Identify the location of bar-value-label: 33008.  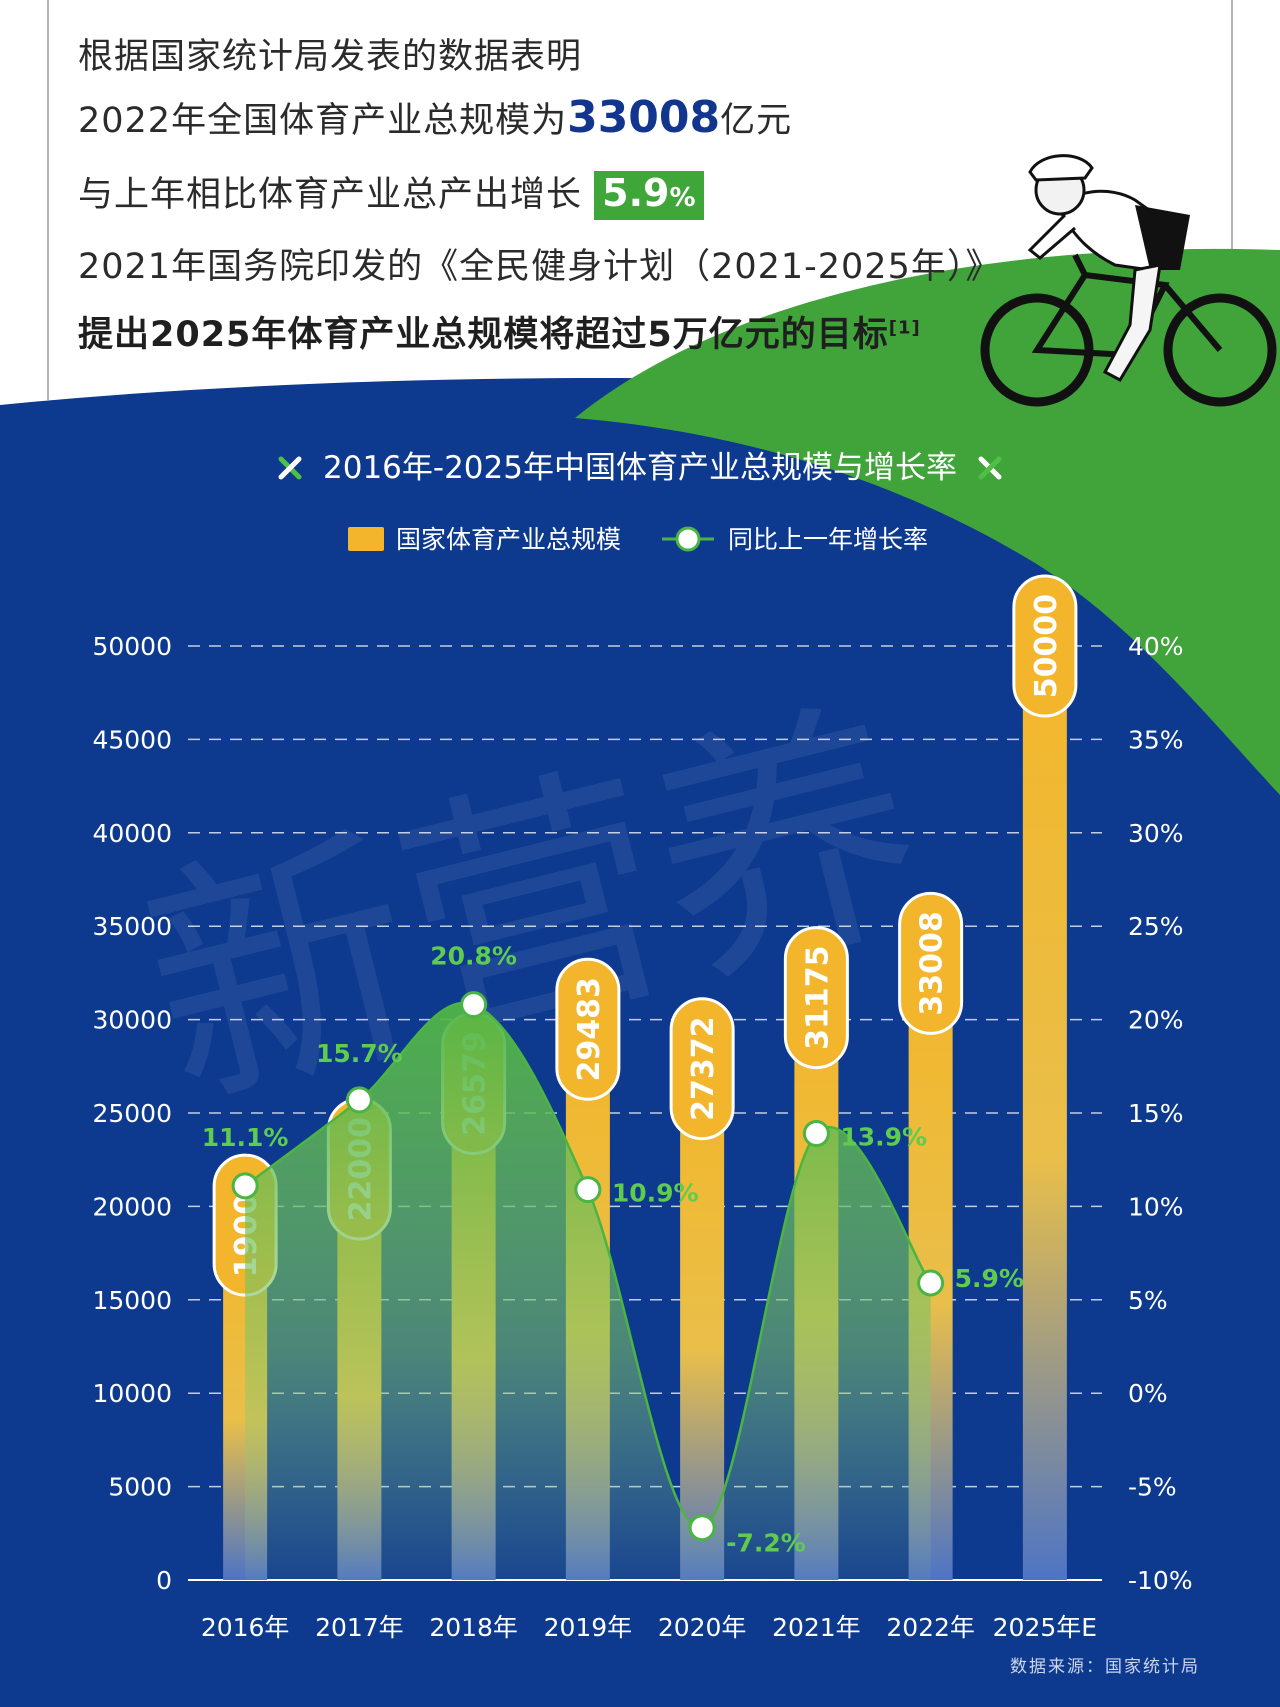
(932, 963).